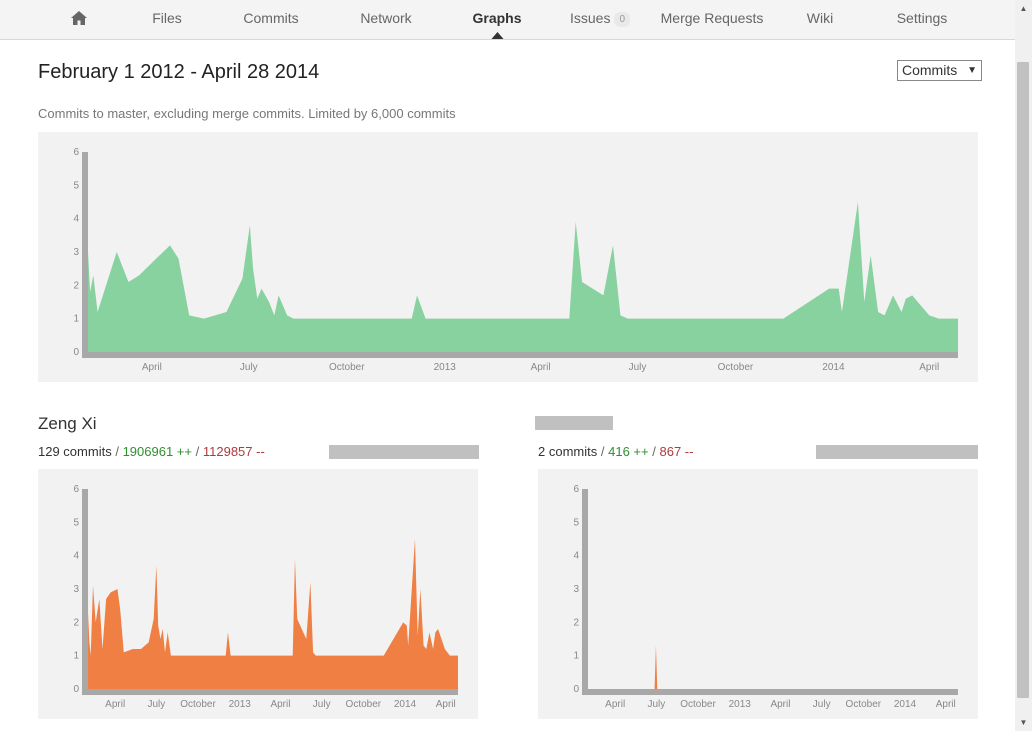 This screenshot has height=731, width=1032. Describe the element at coordinates (922, 18) in the screenshot. I see `nav-settings: Settings` at that location.